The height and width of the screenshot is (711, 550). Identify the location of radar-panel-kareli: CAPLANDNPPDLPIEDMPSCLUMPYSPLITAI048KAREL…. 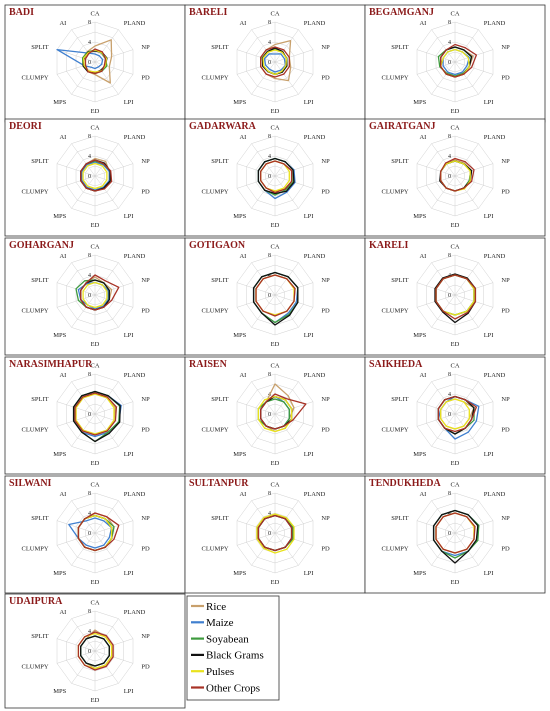
(455, 296).